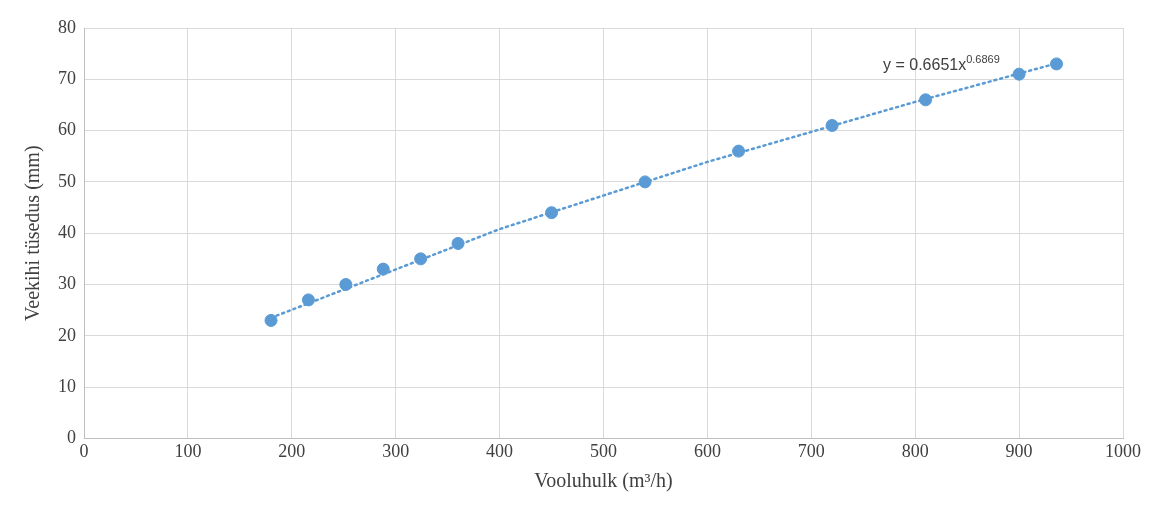 This screenshot has height=515, width=1173. What do you see at coordinates (292, 450) in the screenshot?
I see `x-tick-label: 200` at bounding box center [292, 450].